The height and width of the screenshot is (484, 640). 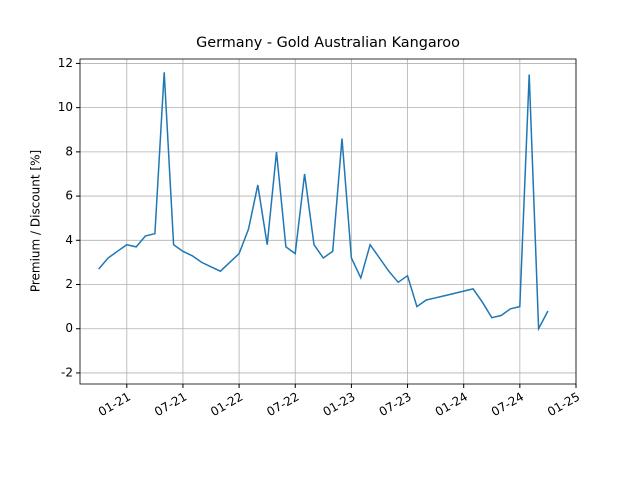 I want to click on x-tick-label: 01-23, so click(x=338, y=405).